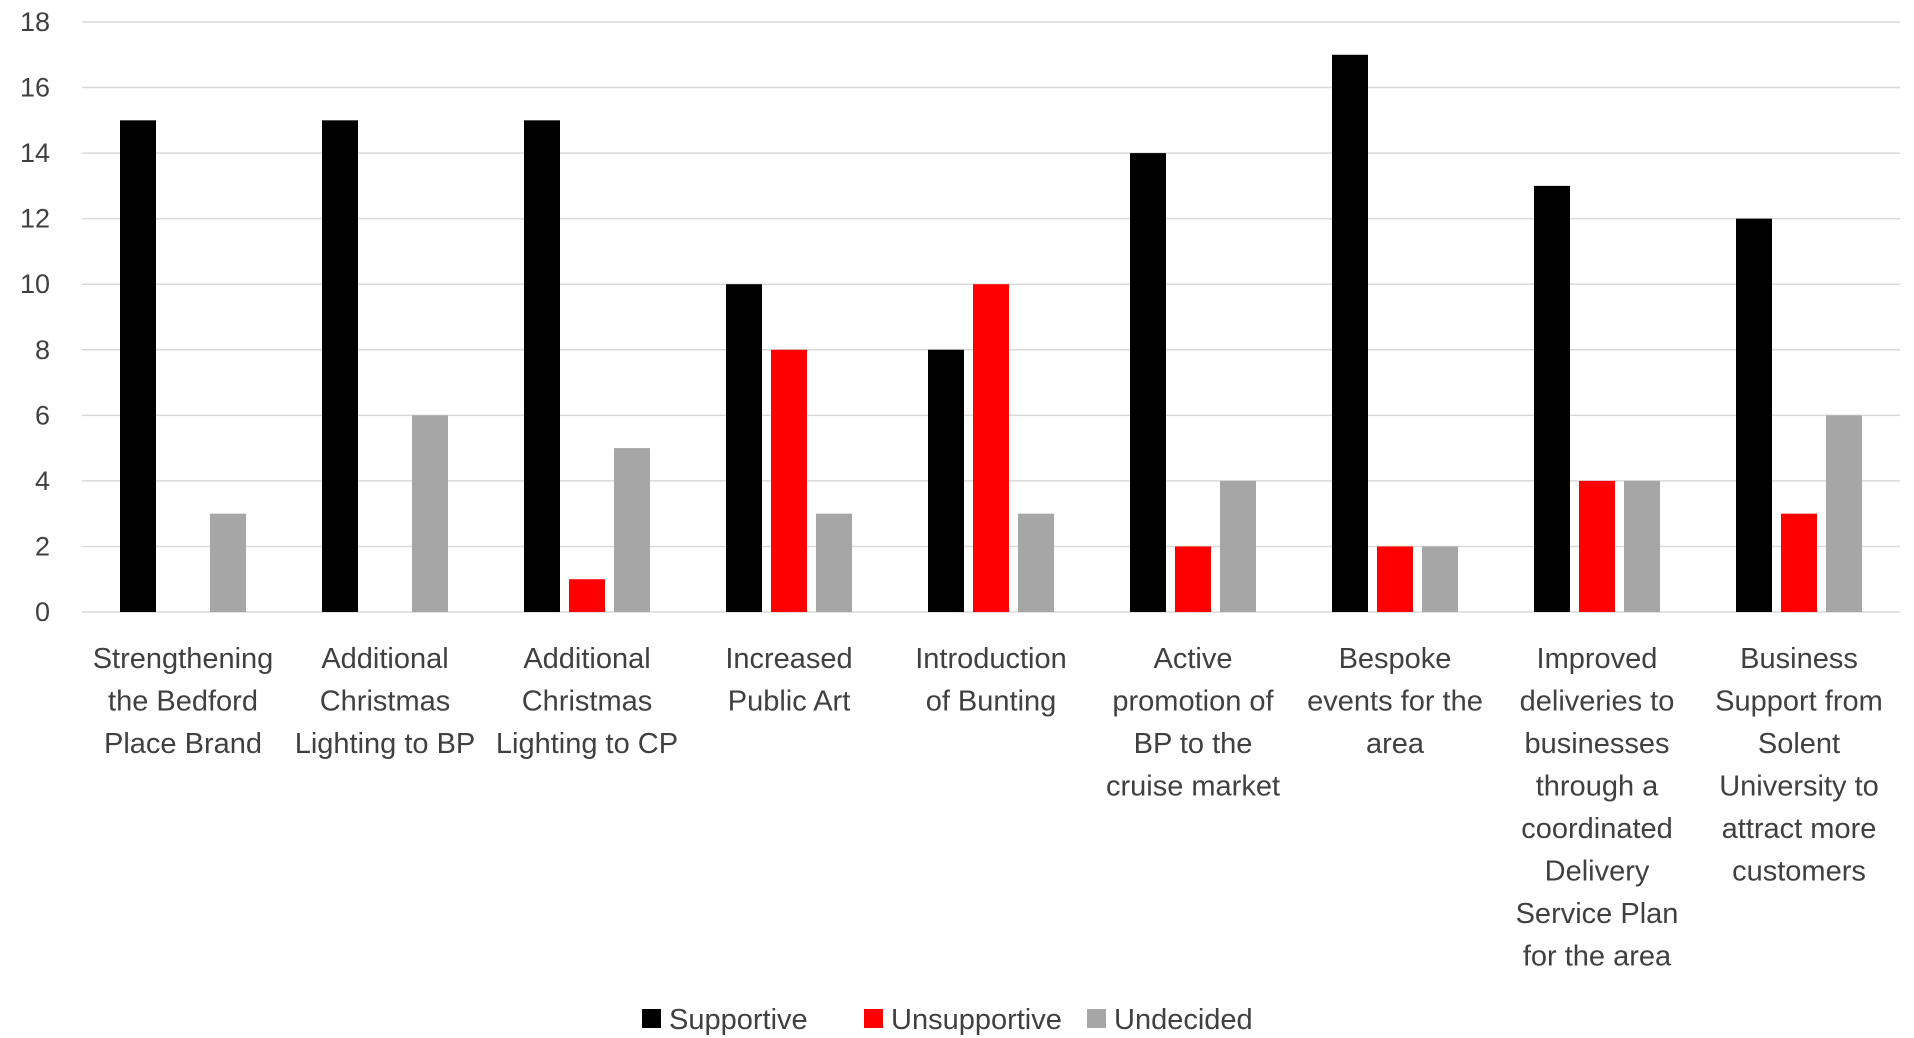  What do you see at coordinates (1596, 744) in the screenshot?
I see `category-label-line: businesses` at bounding box center [1596, 744].